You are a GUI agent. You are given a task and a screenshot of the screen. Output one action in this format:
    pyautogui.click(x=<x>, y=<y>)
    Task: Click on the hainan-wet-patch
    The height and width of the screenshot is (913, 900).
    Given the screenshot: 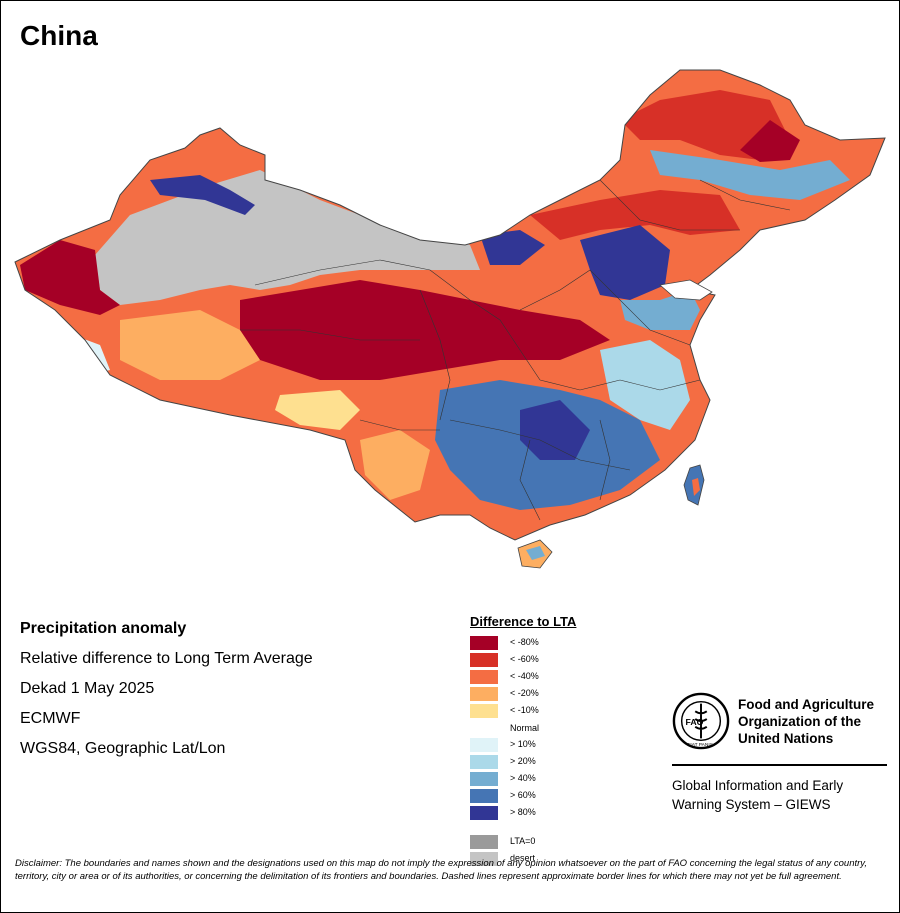 What is the action you would take?
    pyautogui.click(x=535, y=553)
    